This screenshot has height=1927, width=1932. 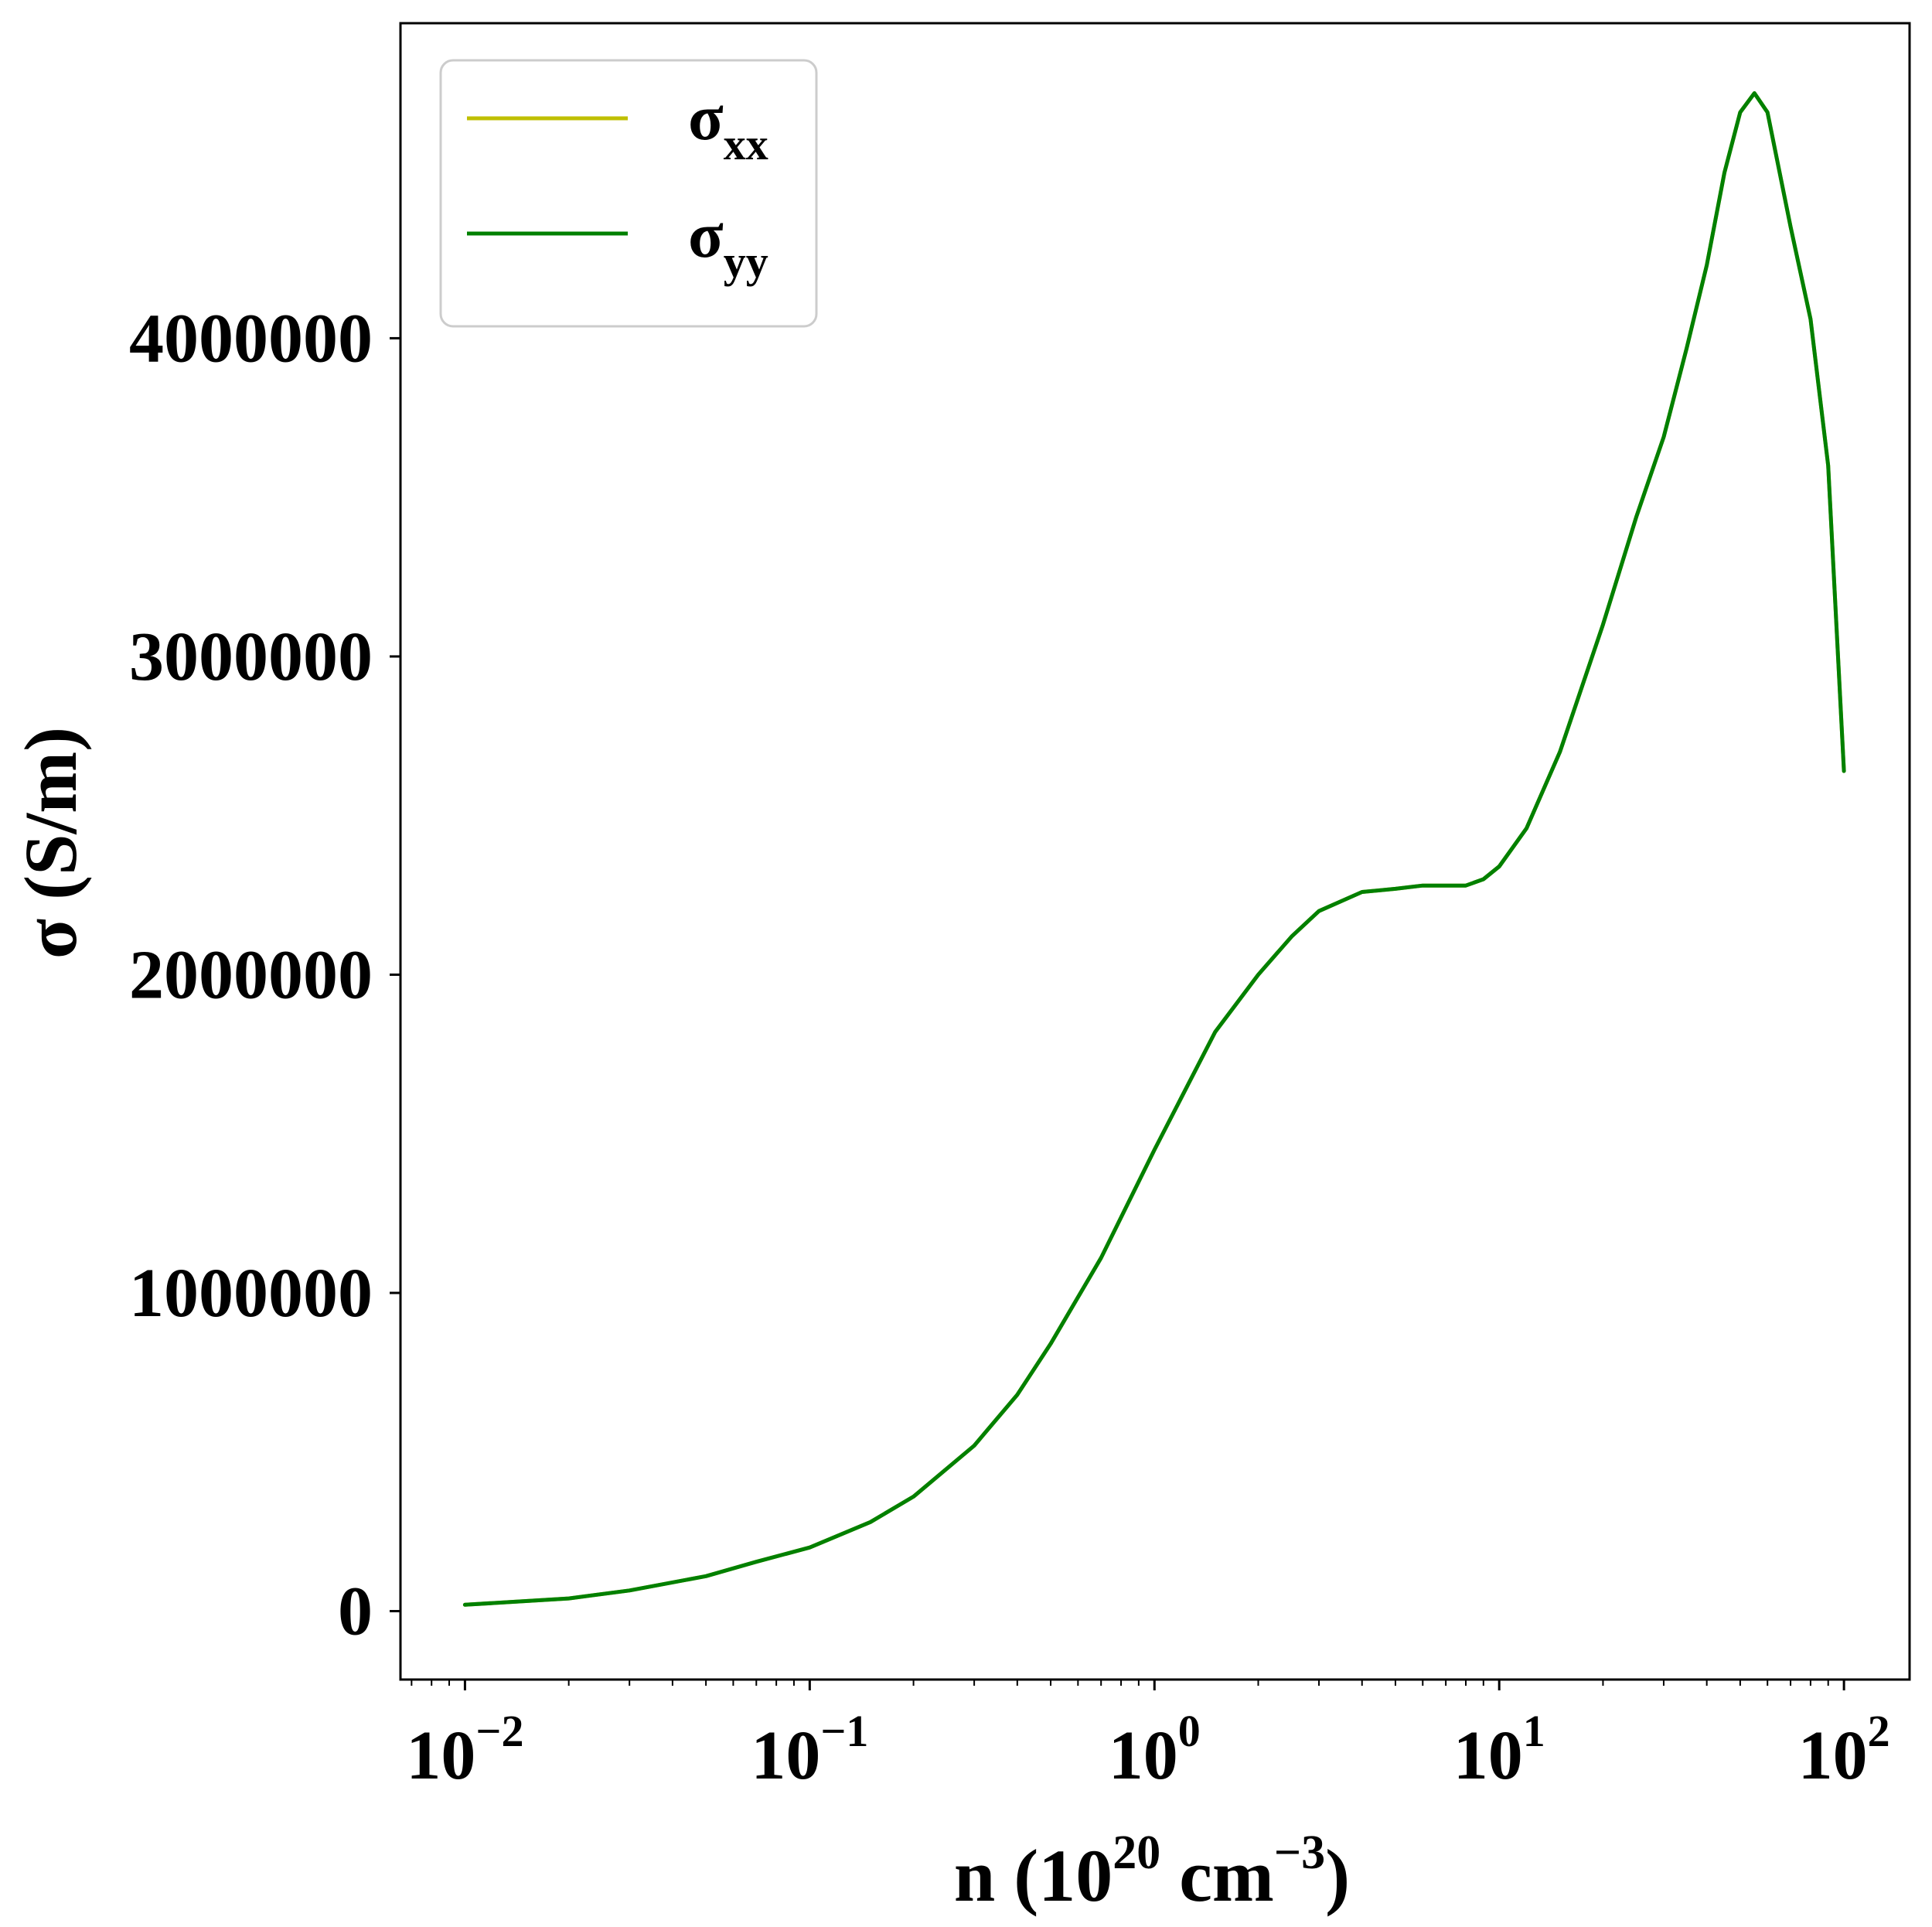 I want to click on x-tick-label-exponent: 0, so click(x=1189, y=1731).